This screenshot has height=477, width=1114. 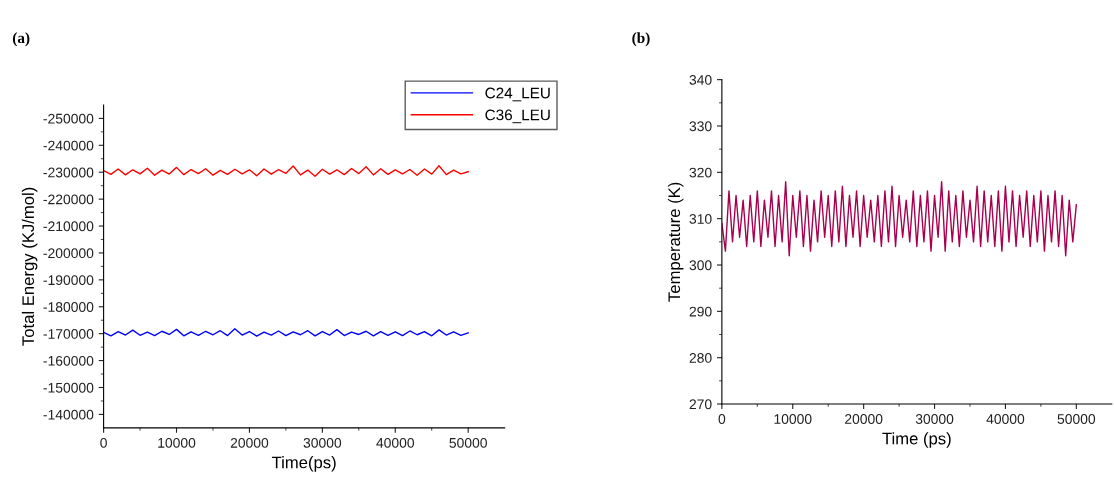 What do you see at coordinates (641, 39) in the screenshot?
I see `chart-title: (b)` at bounding box center [641, 39].